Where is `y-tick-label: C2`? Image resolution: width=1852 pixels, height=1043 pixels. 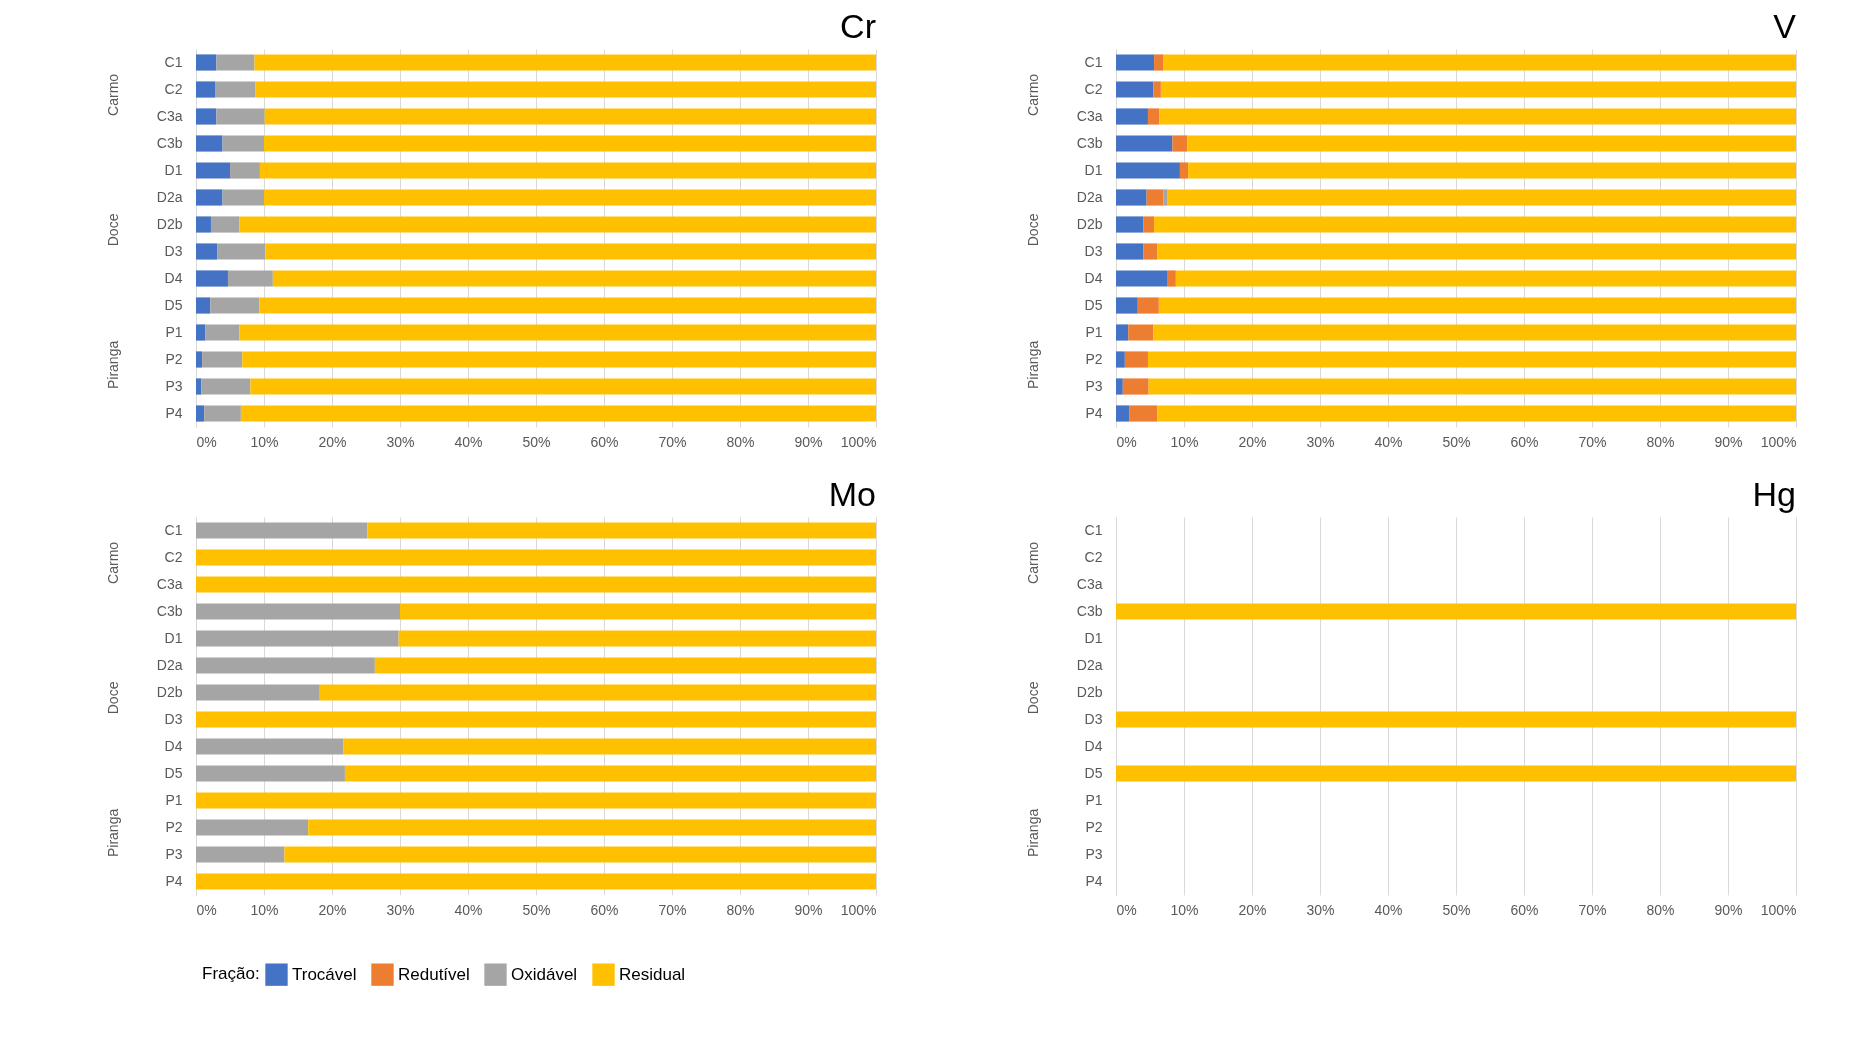
y-tick-label: C2 is located at coordinates (1093, 556).